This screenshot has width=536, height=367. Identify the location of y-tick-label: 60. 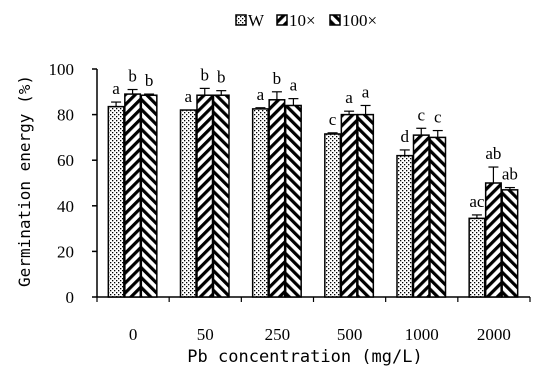
(65, 160).